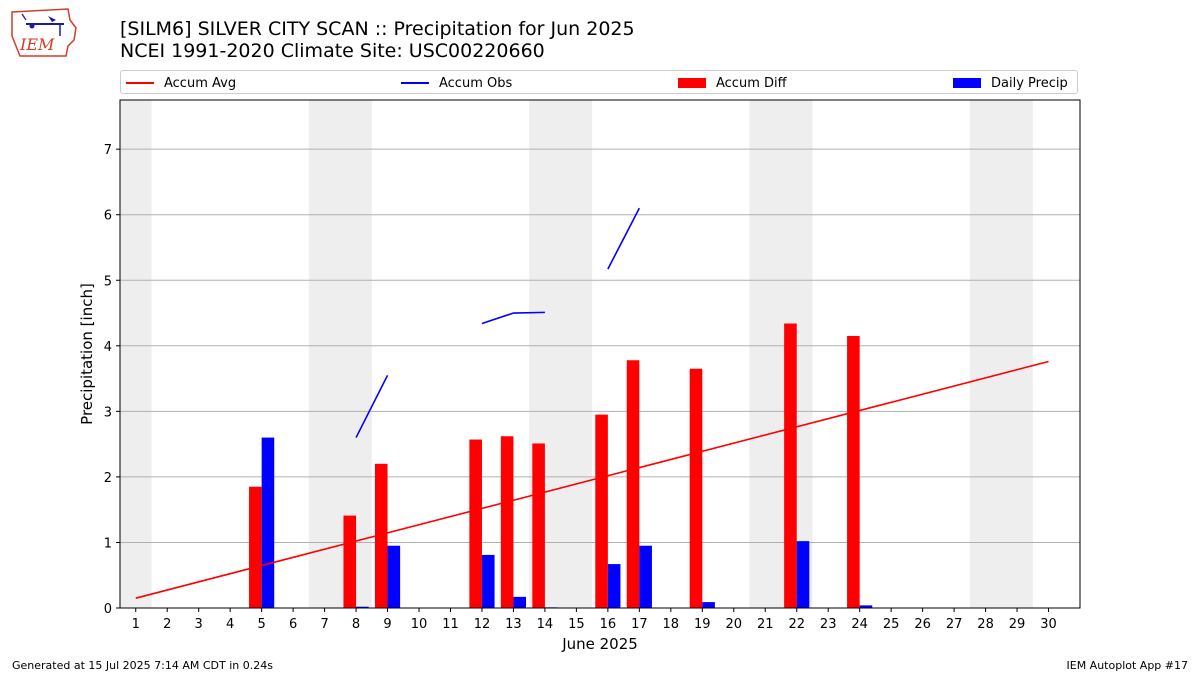 Image resolution: width=1200 pixels, height=675 pixels. I want to click on legend-item-daily-precip: Daily Precip, so click(1010, 83).